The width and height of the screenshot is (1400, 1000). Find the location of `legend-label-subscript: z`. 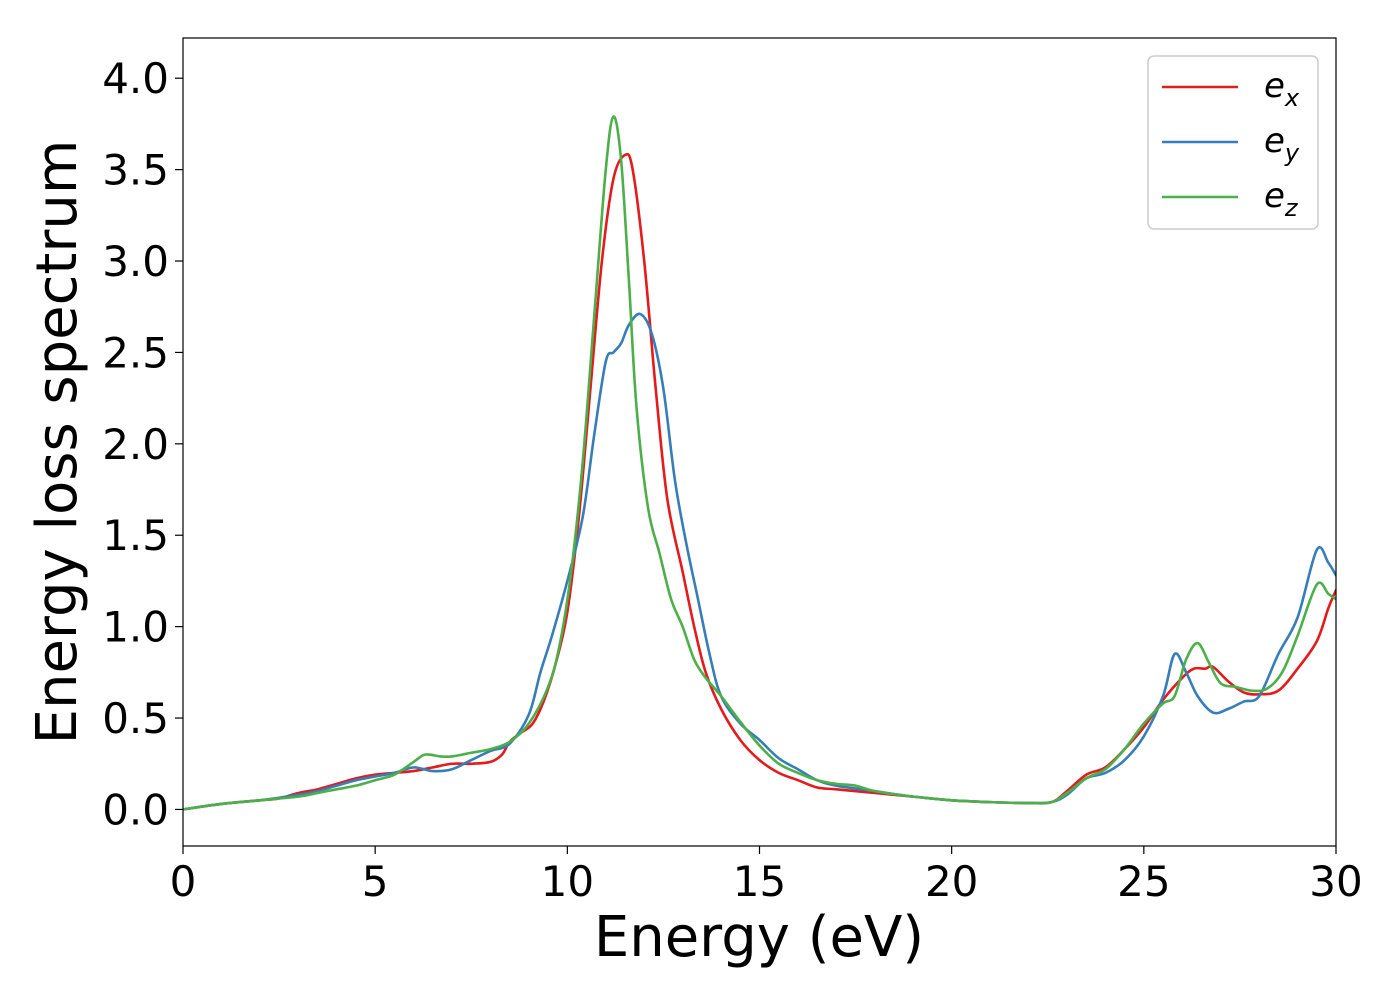

legend-label-subscript: z is located at coordinates (1291, 208).